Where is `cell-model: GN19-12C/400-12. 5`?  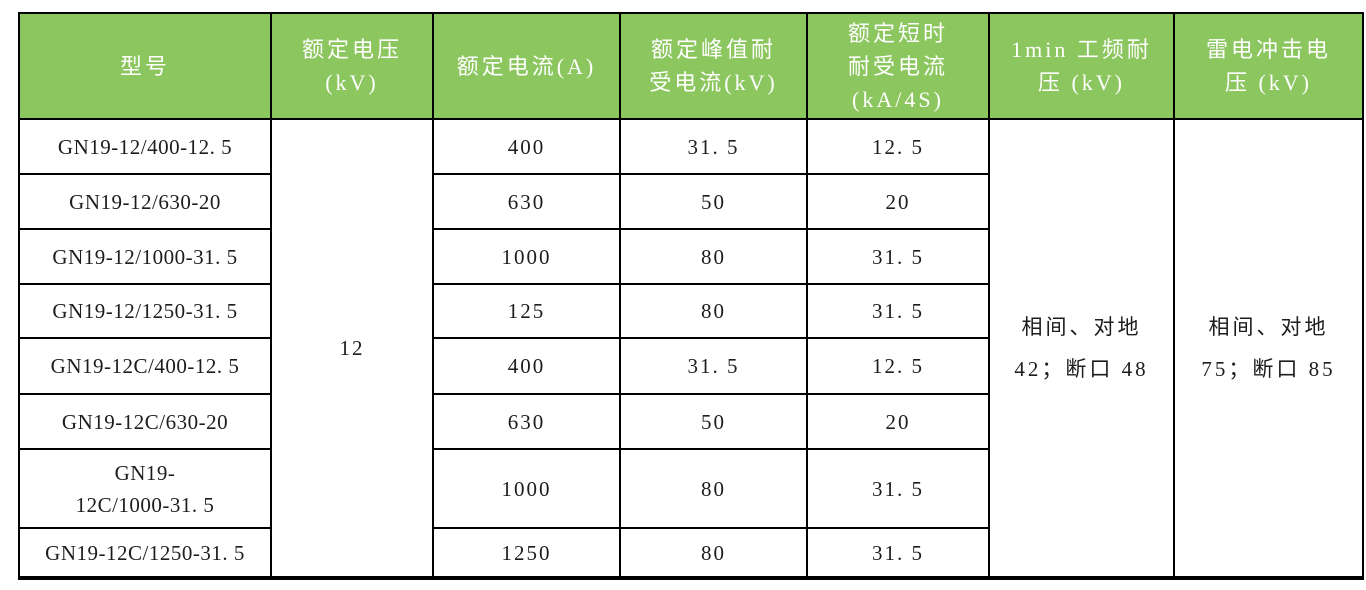 cell-model: GN19-12C/400-12. 5 is located at coordinates (145, 366).